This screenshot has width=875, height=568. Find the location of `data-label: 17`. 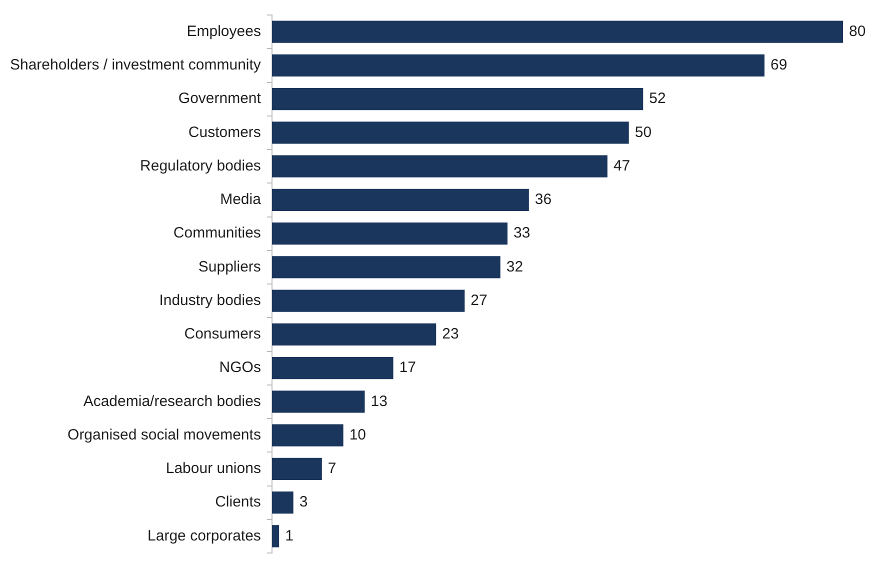

data-label: 17 is located at coordinates (407, 367).